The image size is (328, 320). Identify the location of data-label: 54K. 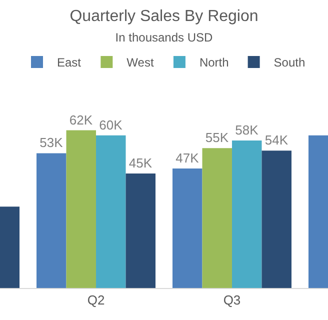
(276, 140).